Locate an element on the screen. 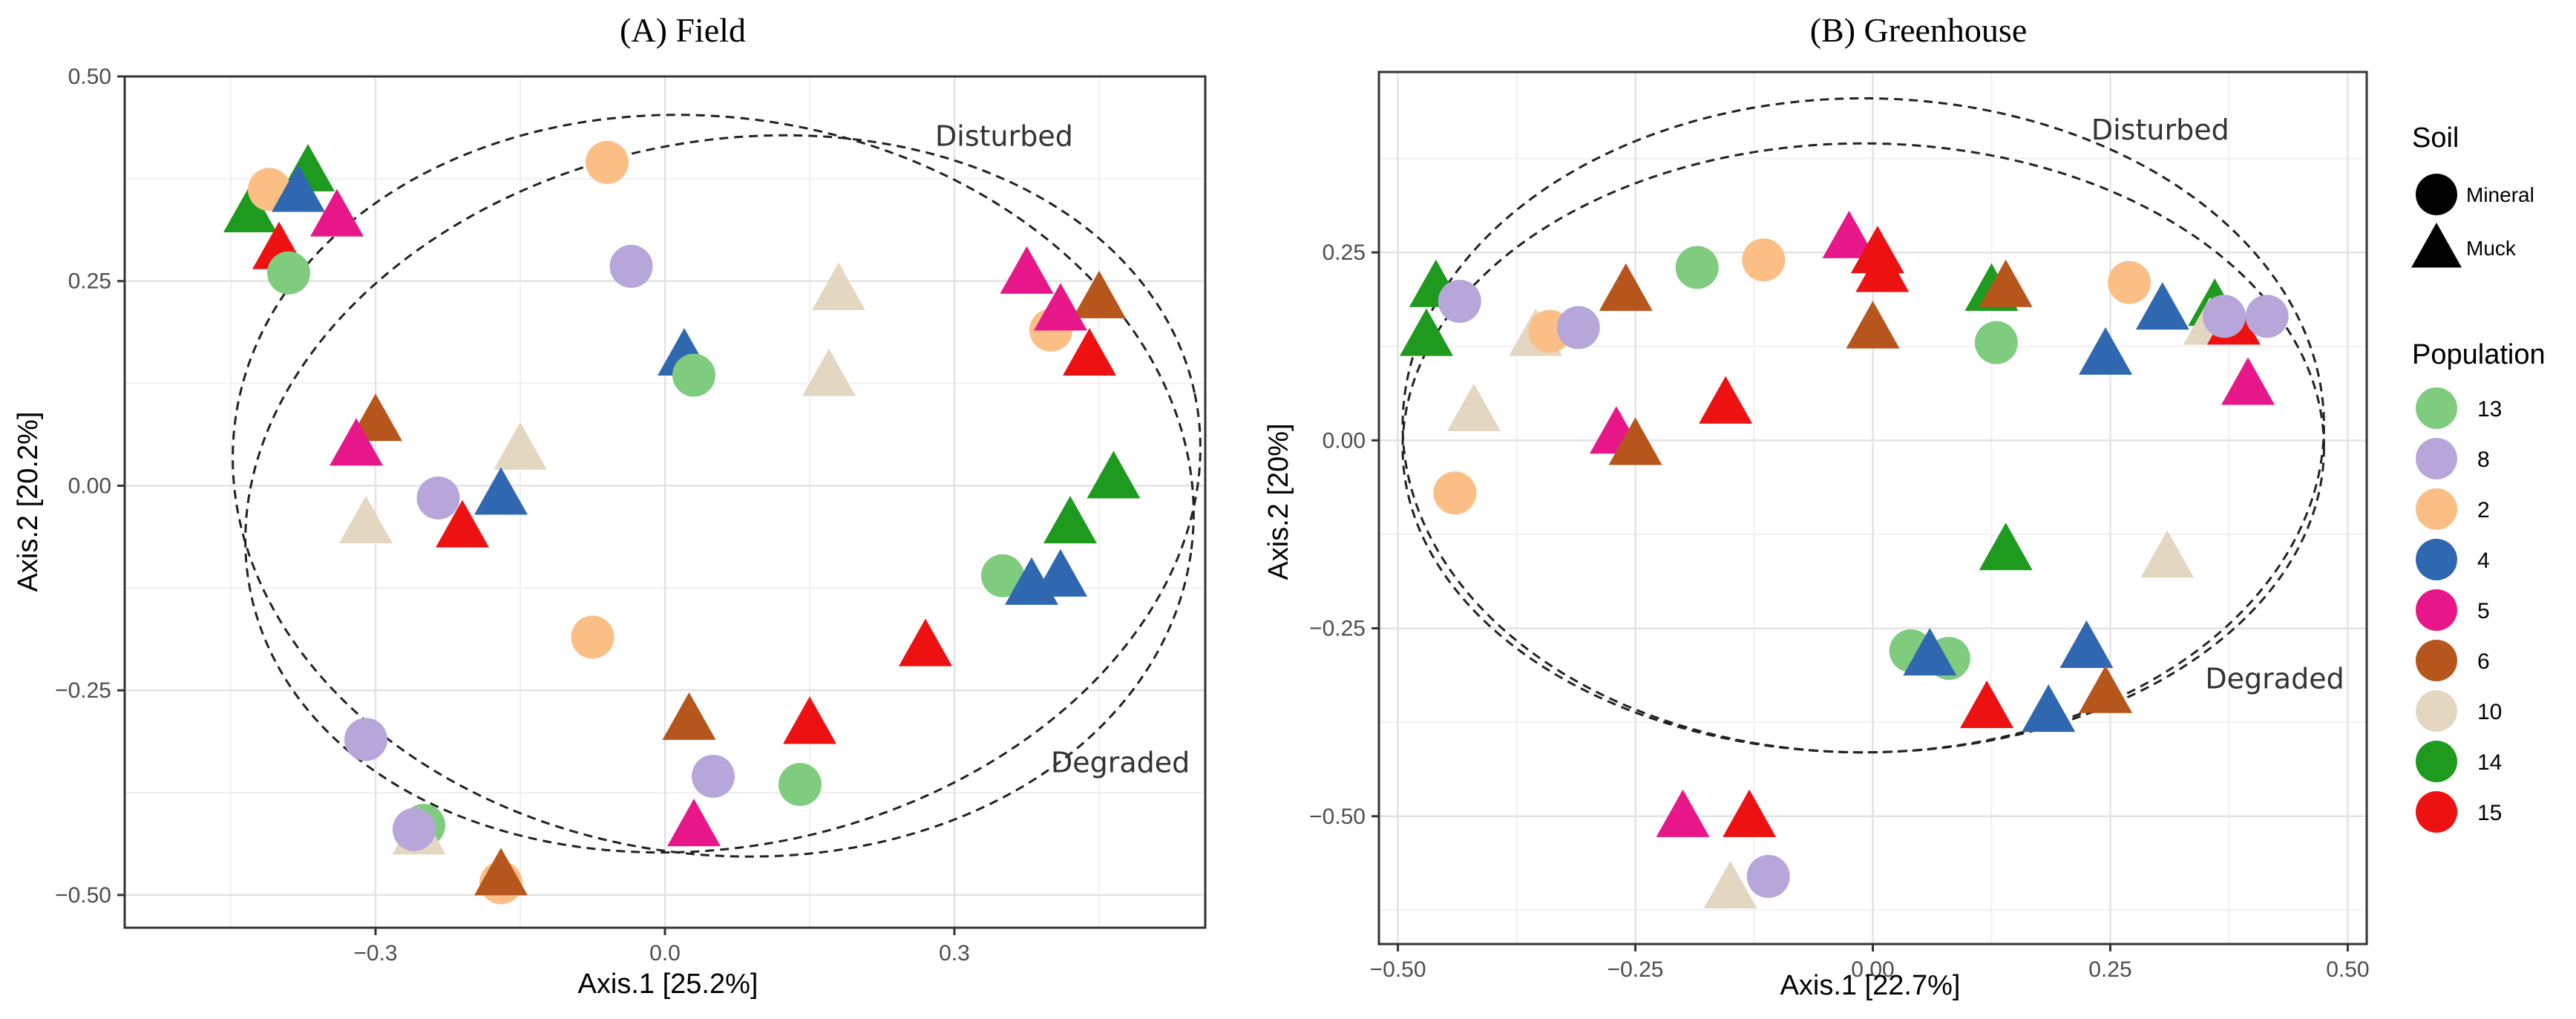 The image size is (2576, 1019). x-tick-label: 0.50 is located at coordinates (2347, 969).